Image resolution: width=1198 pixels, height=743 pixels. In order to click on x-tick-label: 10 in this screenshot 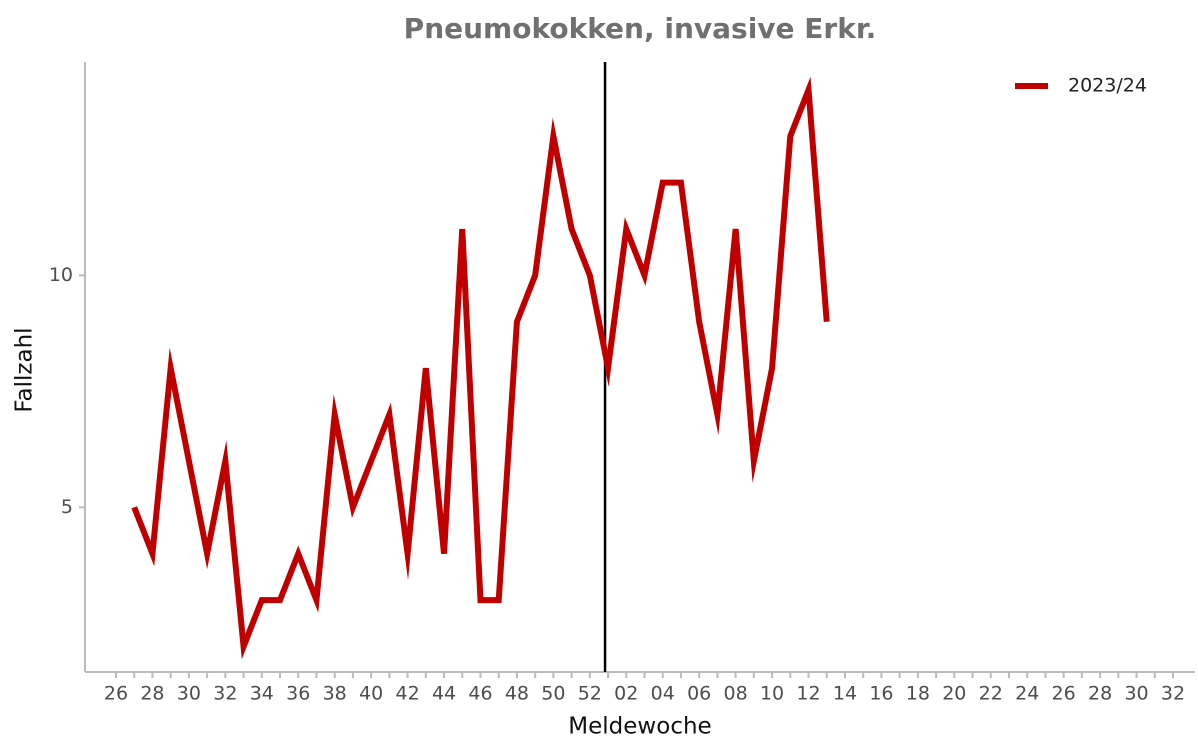, I will do `click(772, 694)`.